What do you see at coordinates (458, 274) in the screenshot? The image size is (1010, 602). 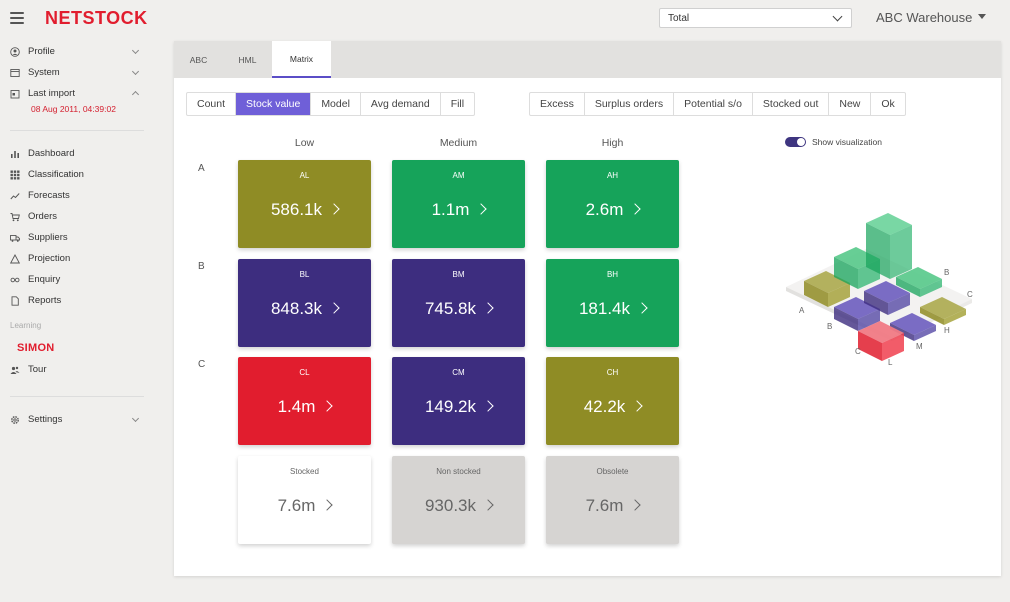 I see `tile-code: BM` at bounding box center [458, 274].